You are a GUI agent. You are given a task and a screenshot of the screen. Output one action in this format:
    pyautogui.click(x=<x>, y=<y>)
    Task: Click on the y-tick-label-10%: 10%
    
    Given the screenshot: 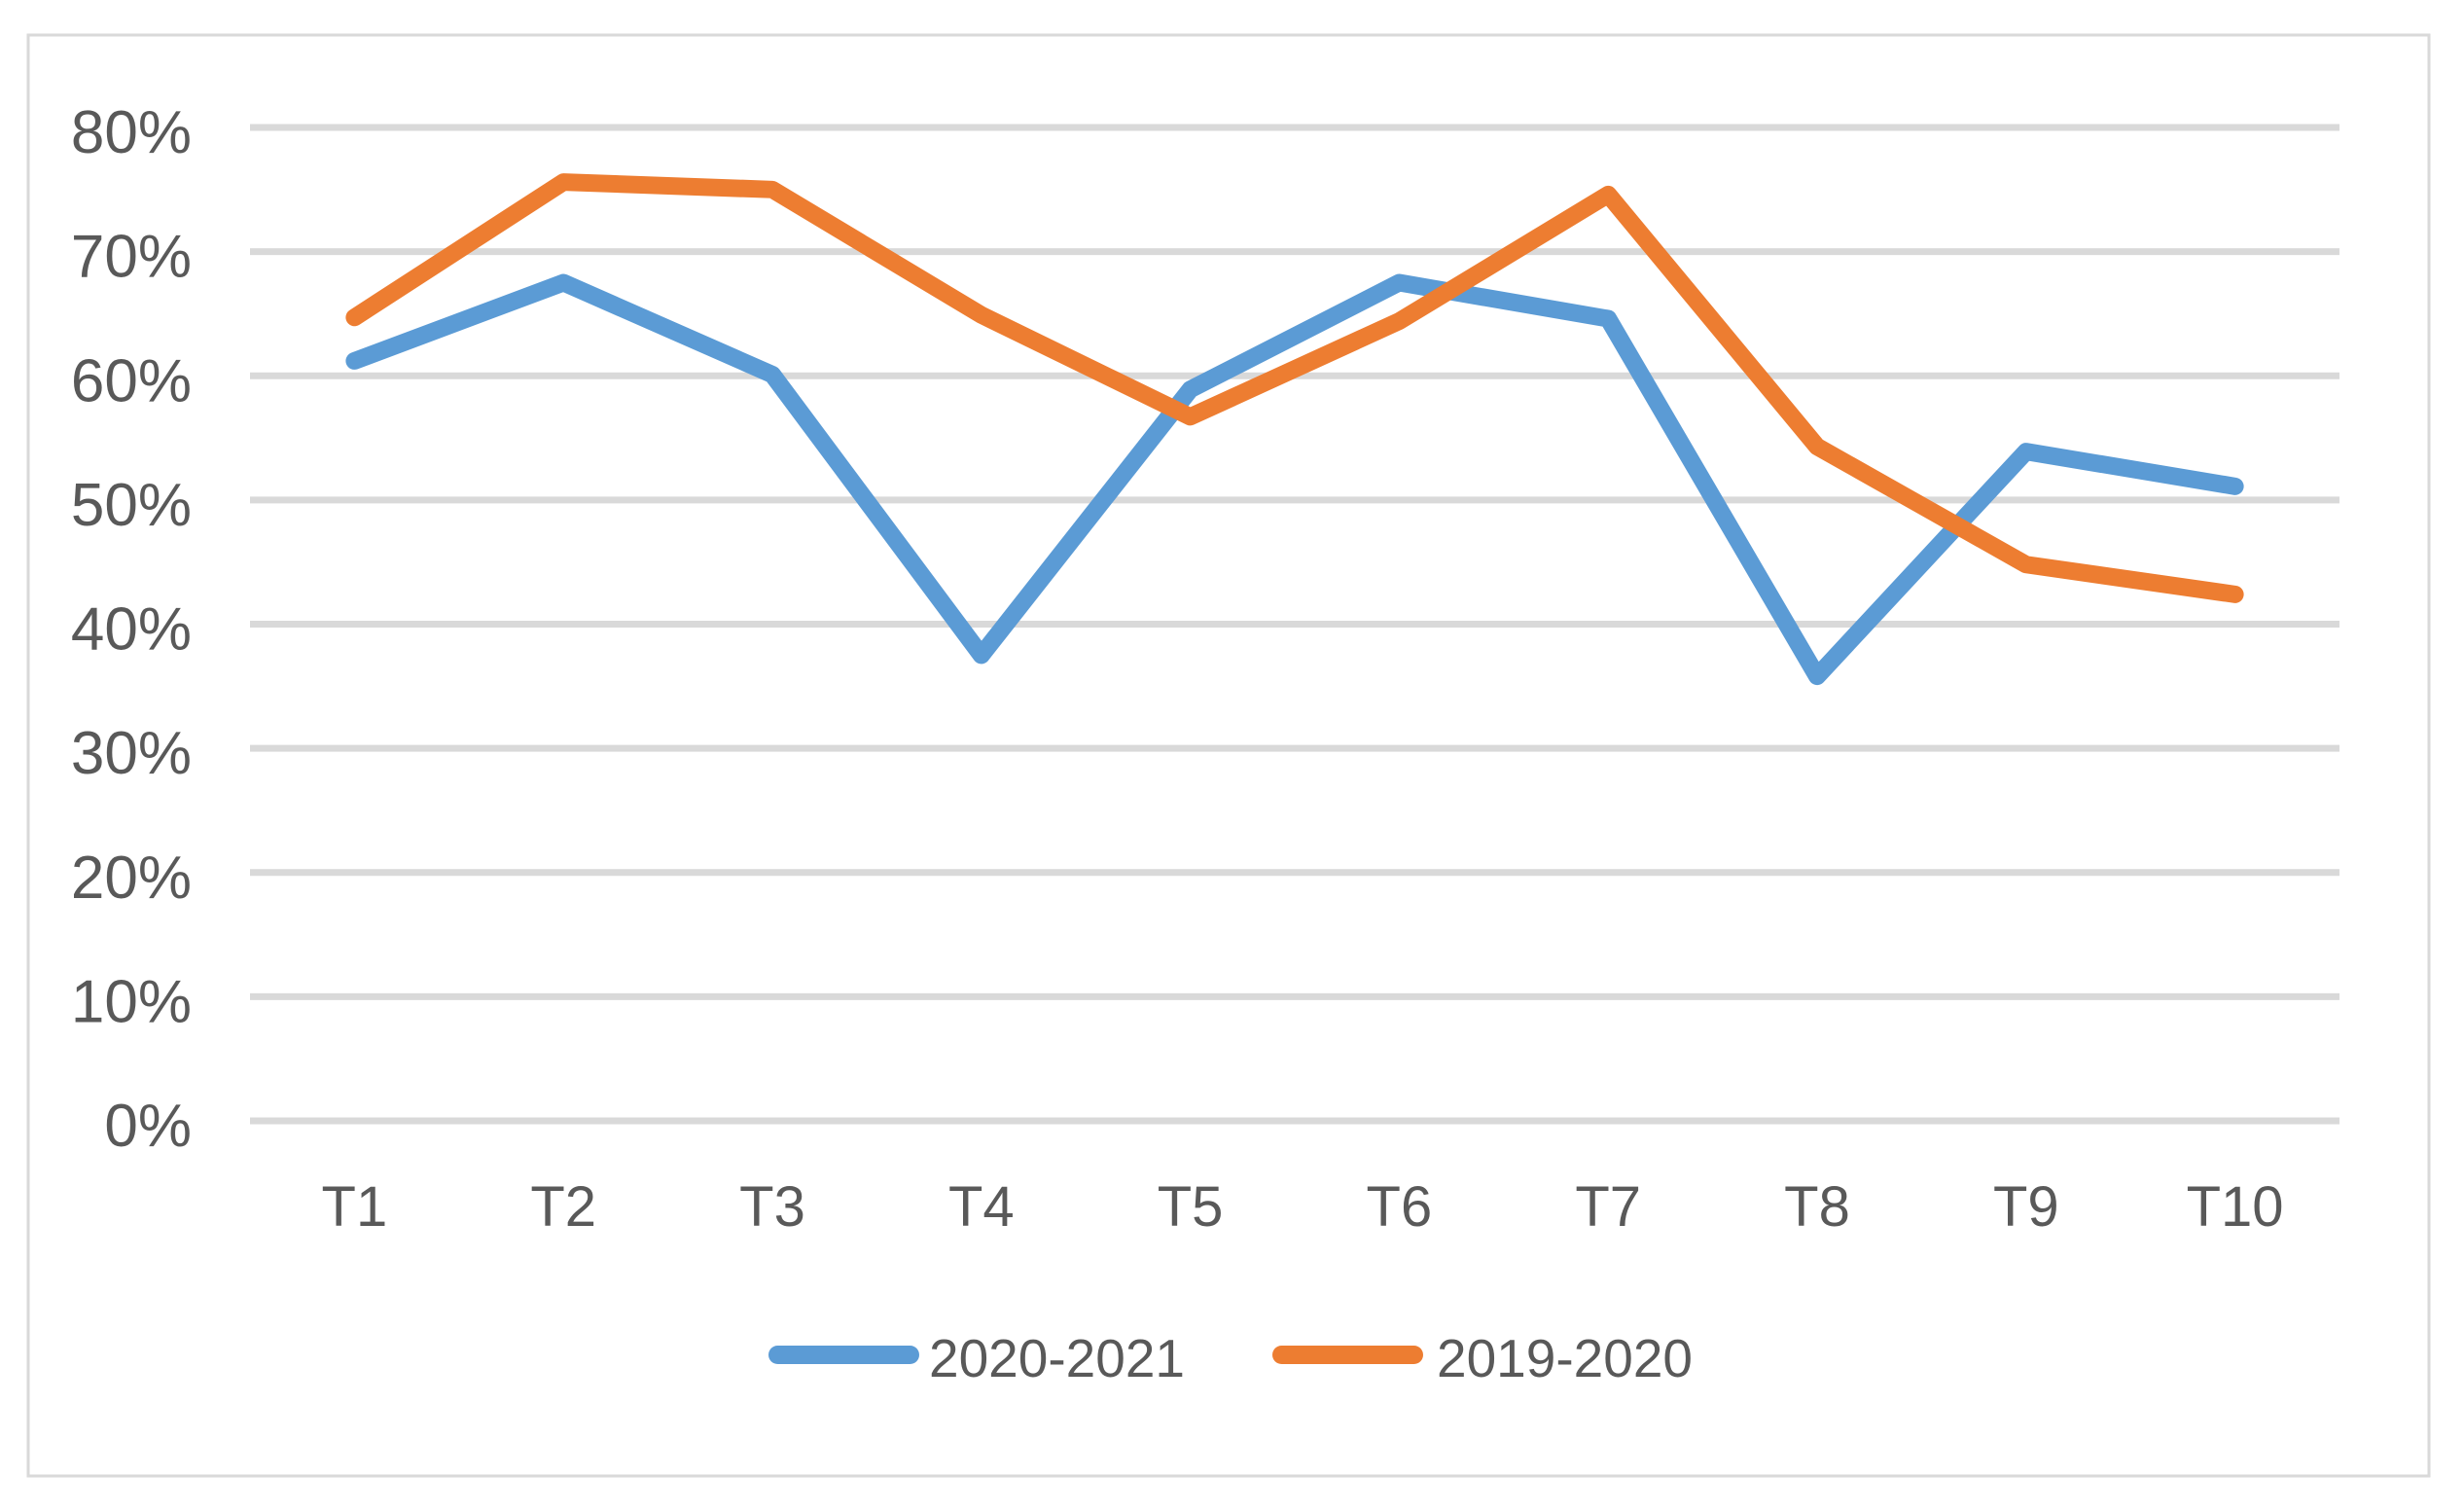 What is the action you would take?
    pyautogui.click(x=131, y=1001)
    